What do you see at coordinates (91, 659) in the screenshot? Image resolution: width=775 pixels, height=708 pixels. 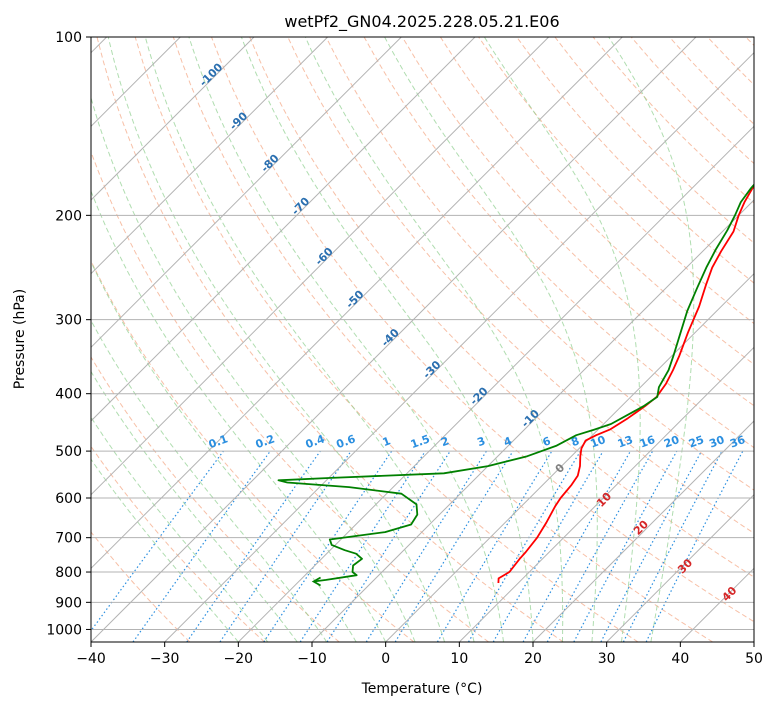 I see `x-tick-label: −40` at bounding box center [91, 659].